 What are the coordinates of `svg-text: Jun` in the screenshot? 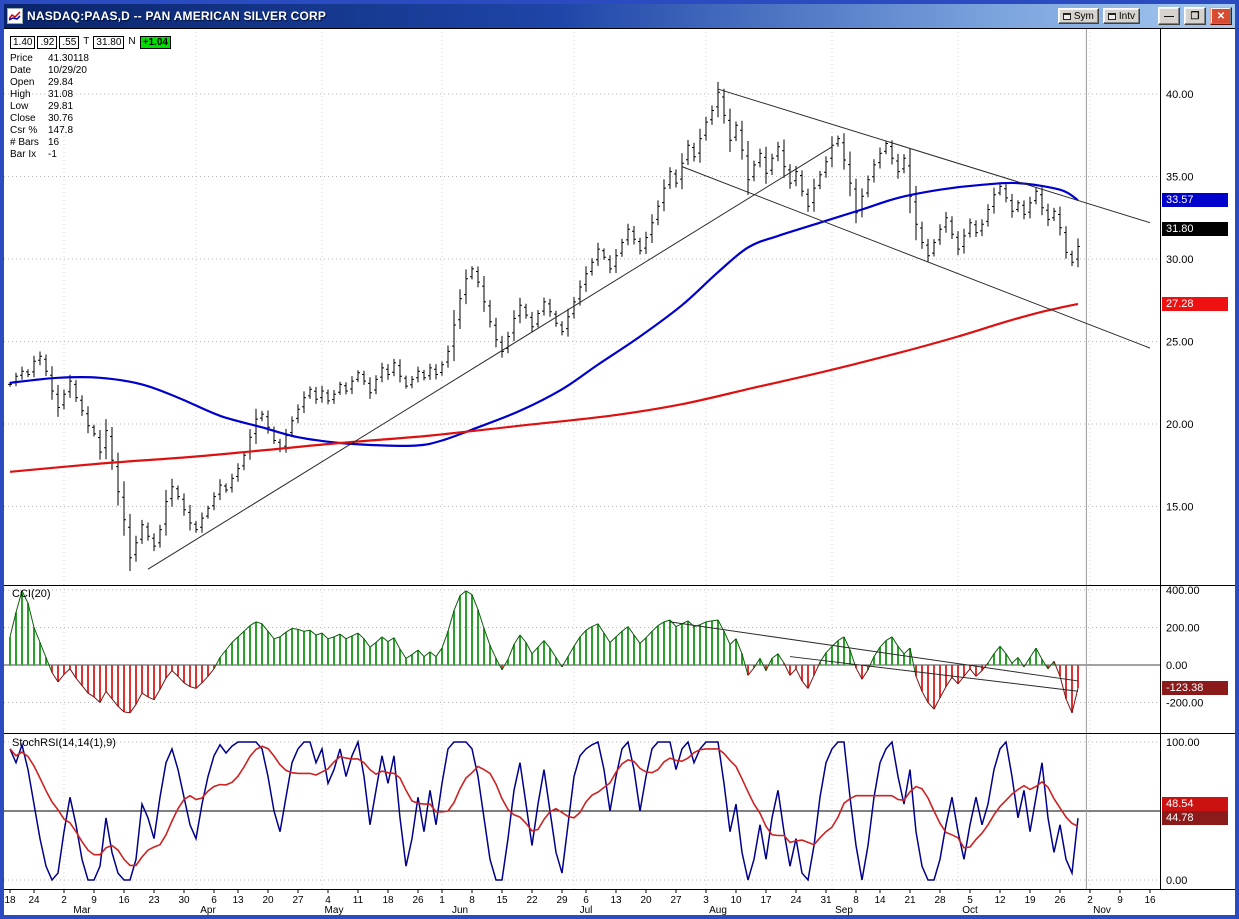 It's located at (460, 910).